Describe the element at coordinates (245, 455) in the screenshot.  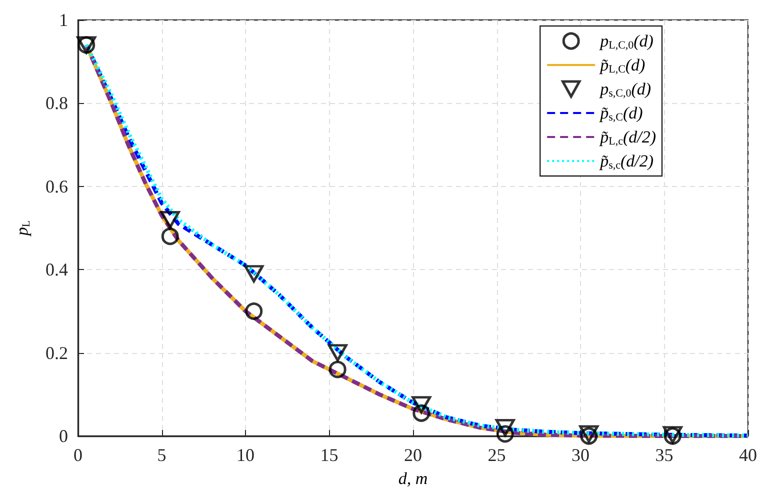
I see `x-tick-label: 10` at that location.